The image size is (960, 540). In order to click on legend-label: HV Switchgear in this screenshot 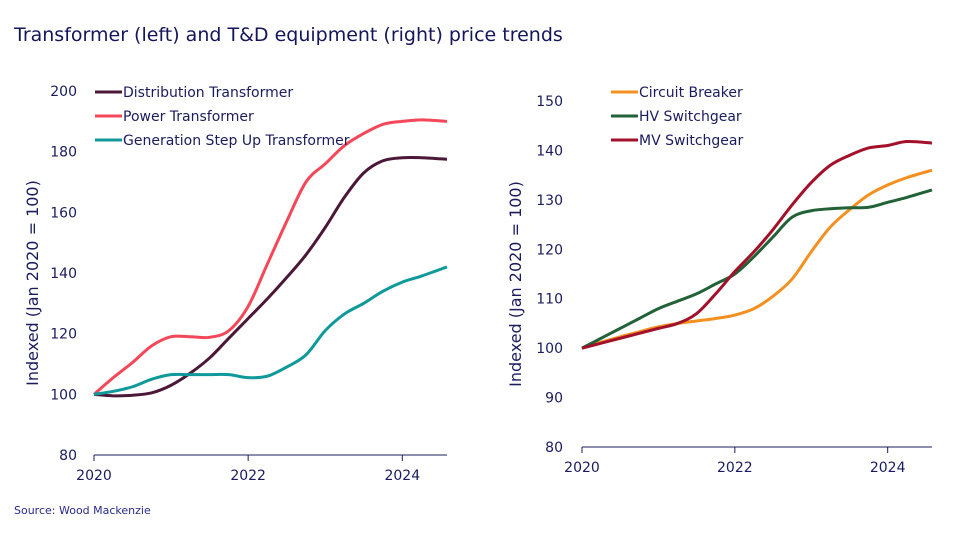, I will do `click(690, 117)`.